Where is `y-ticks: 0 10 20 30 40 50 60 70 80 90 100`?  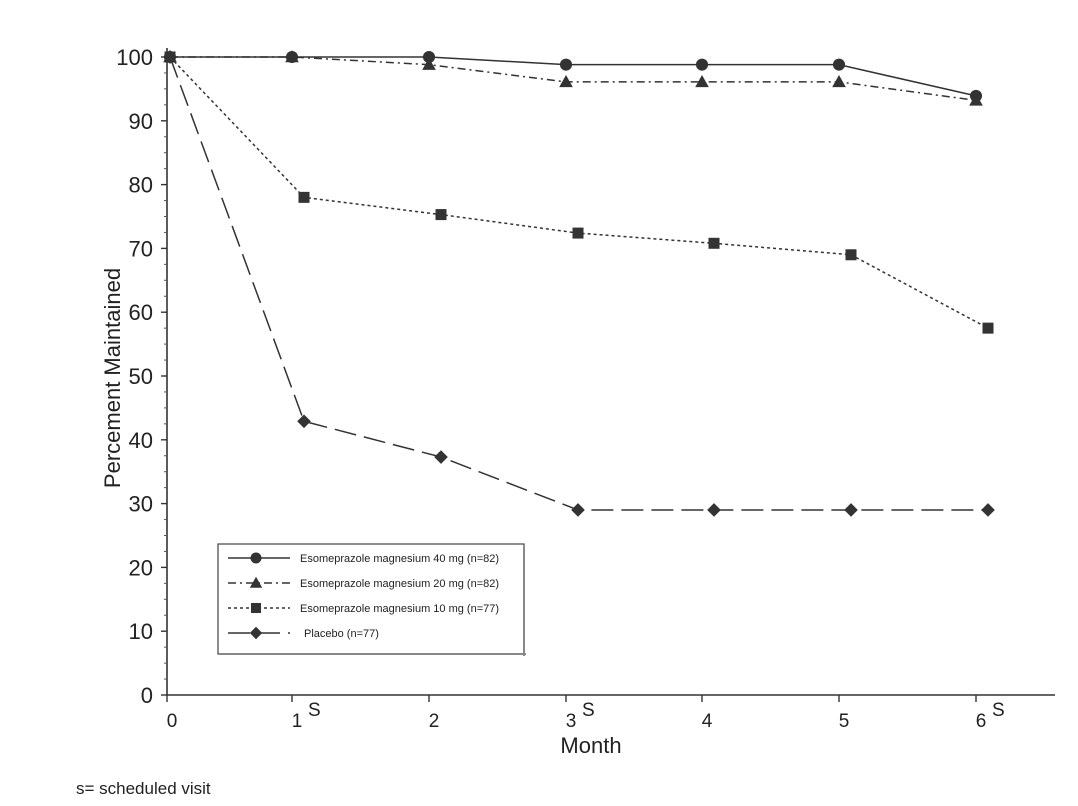 y-ticks: 0 10 20 30 40 50 60 70 80 90 100 is located at coordinates (141, 376).